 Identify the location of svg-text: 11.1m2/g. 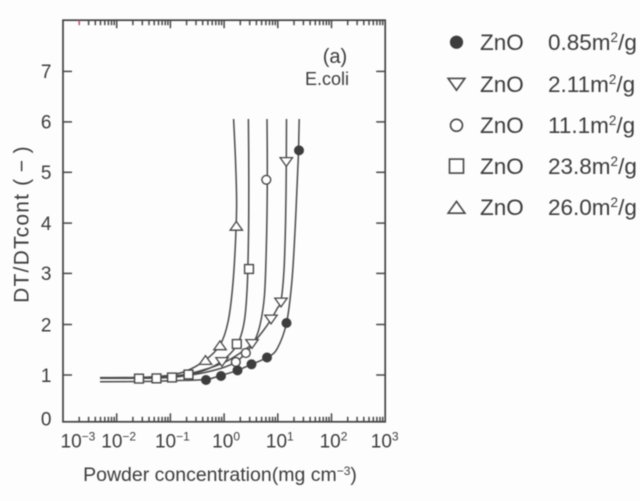
(591, 125).